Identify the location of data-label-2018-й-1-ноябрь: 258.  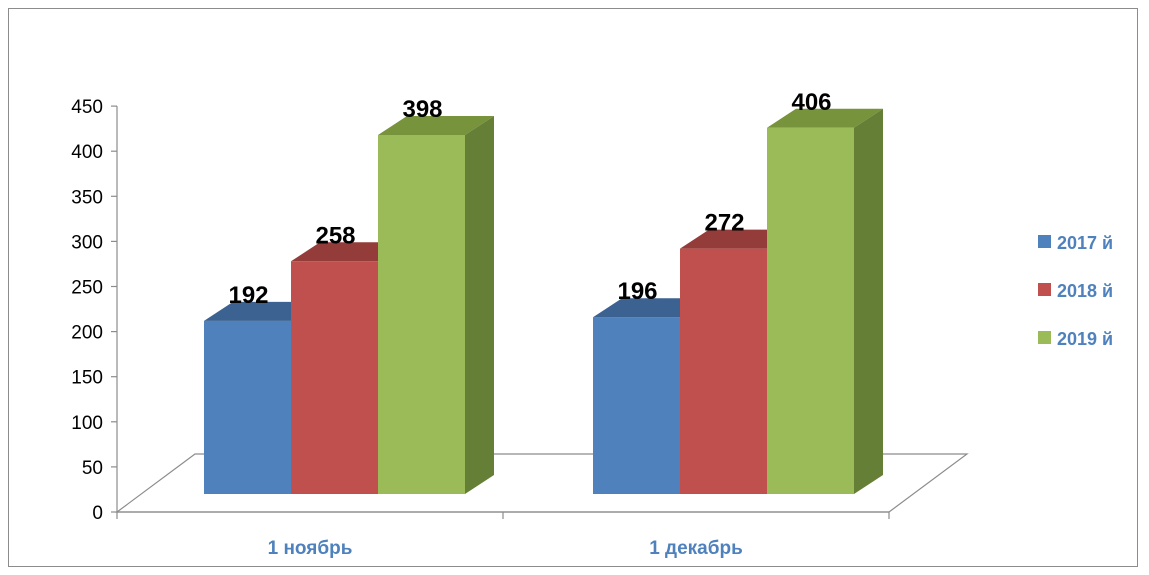
(335, 235).